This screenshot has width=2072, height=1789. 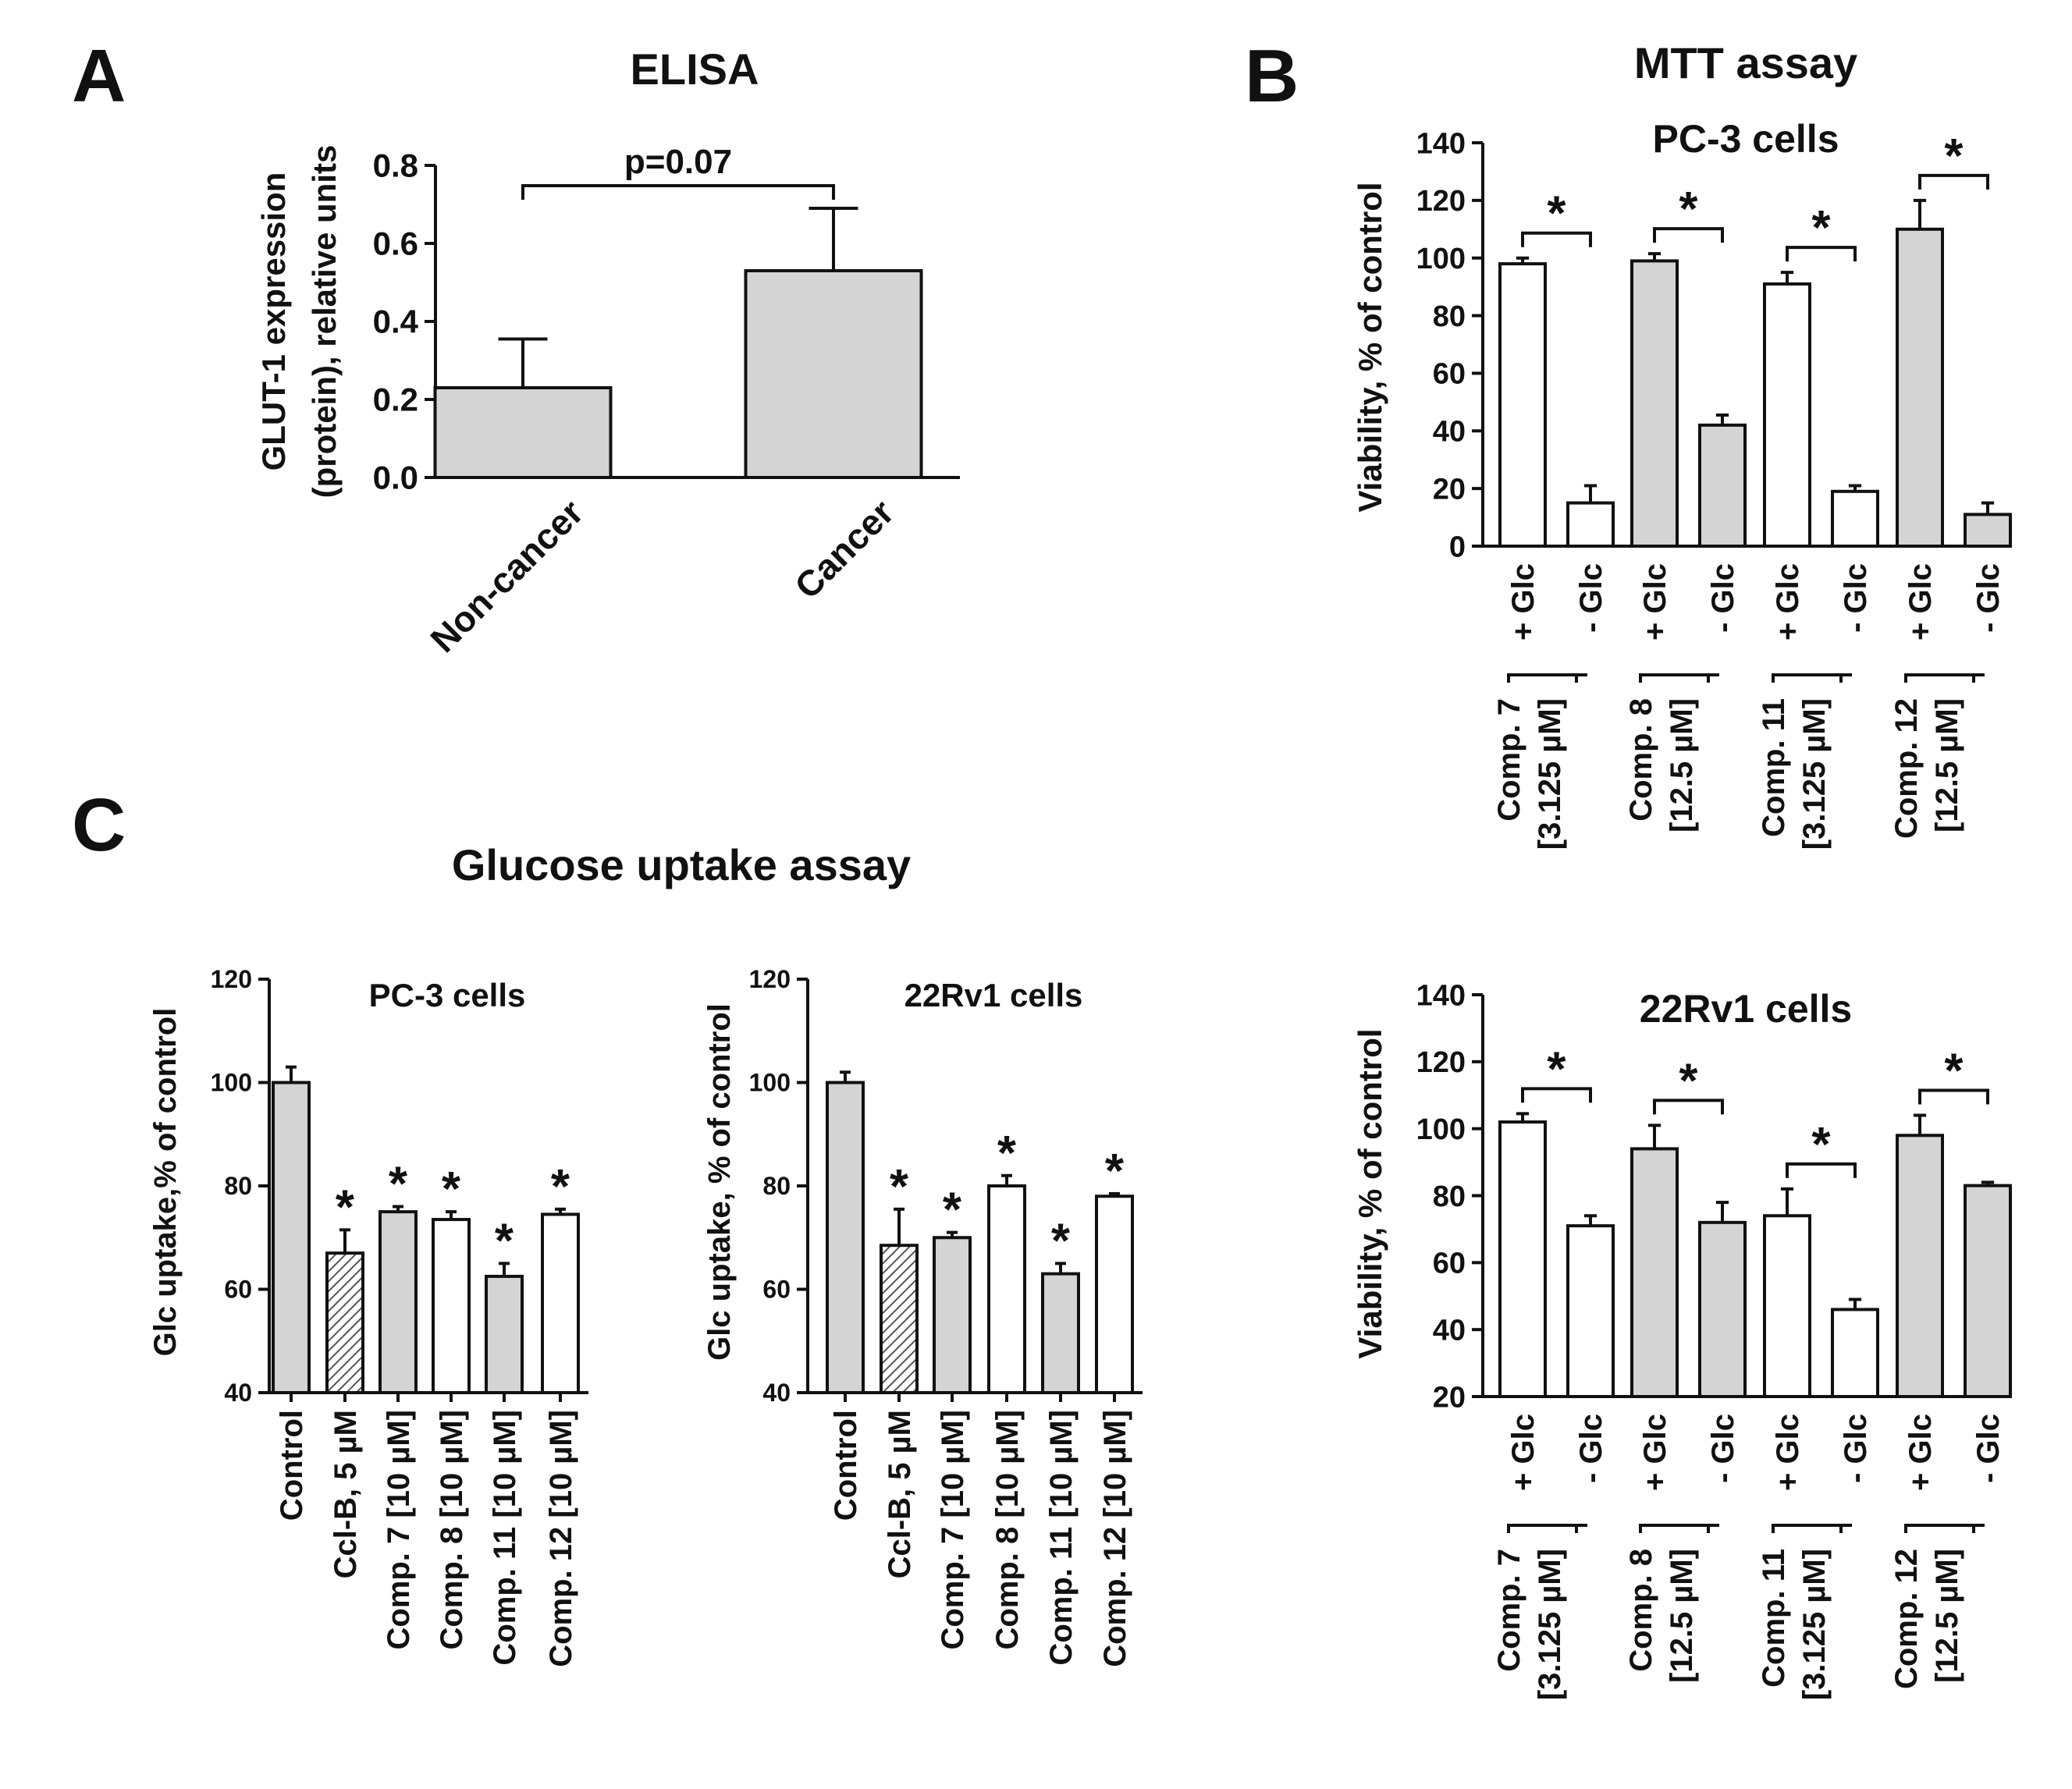 What do you see at coordinates (695, 69) in the screenshot?
I see `panel-a-title: ELISA` at bounding box center [695, 69].